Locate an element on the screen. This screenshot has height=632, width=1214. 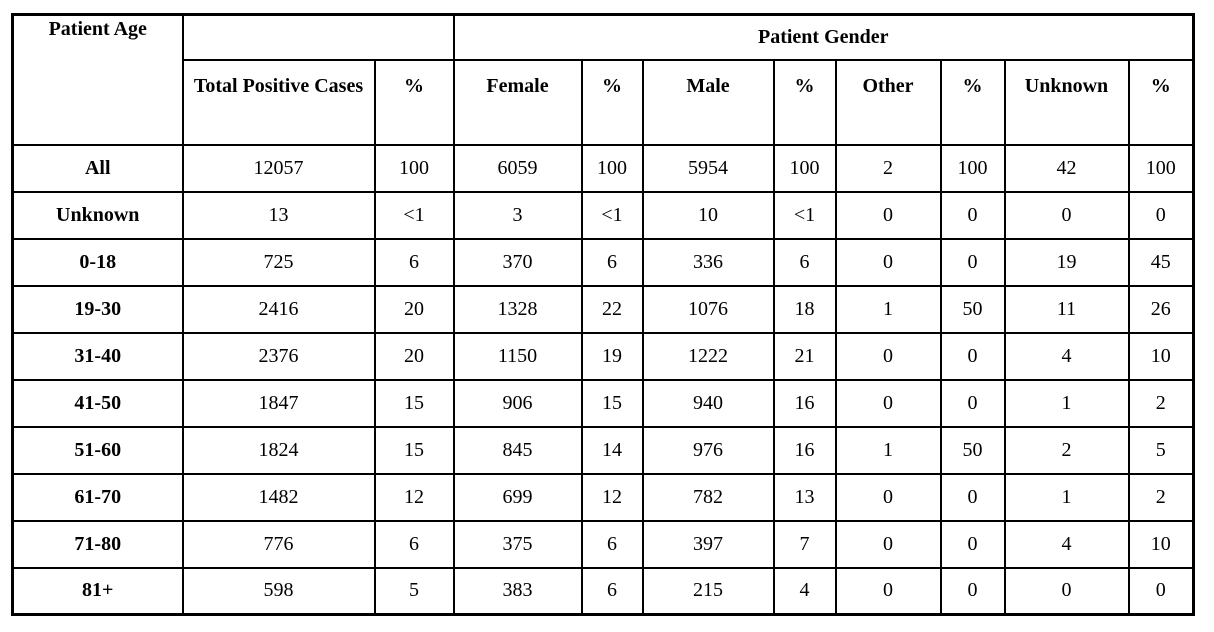
col-header-male-pct: % is located at coordinates (804, 102).